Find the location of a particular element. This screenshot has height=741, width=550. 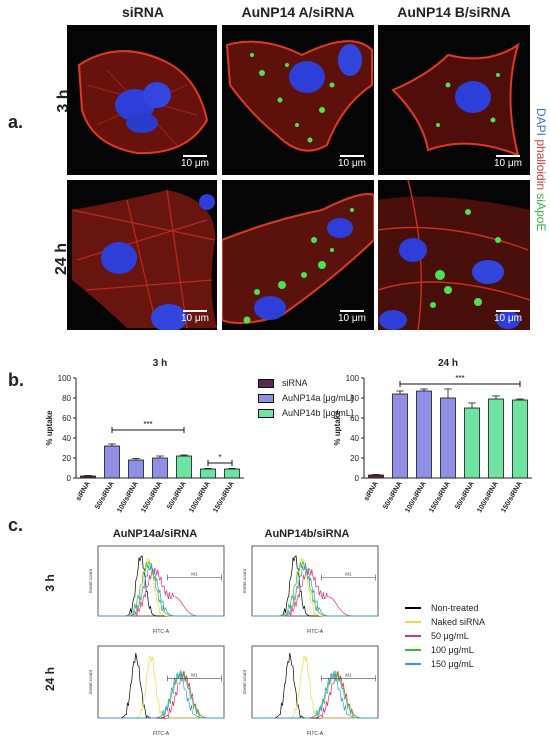

y-tick-label: 20 is located at coordinates (354, 458).